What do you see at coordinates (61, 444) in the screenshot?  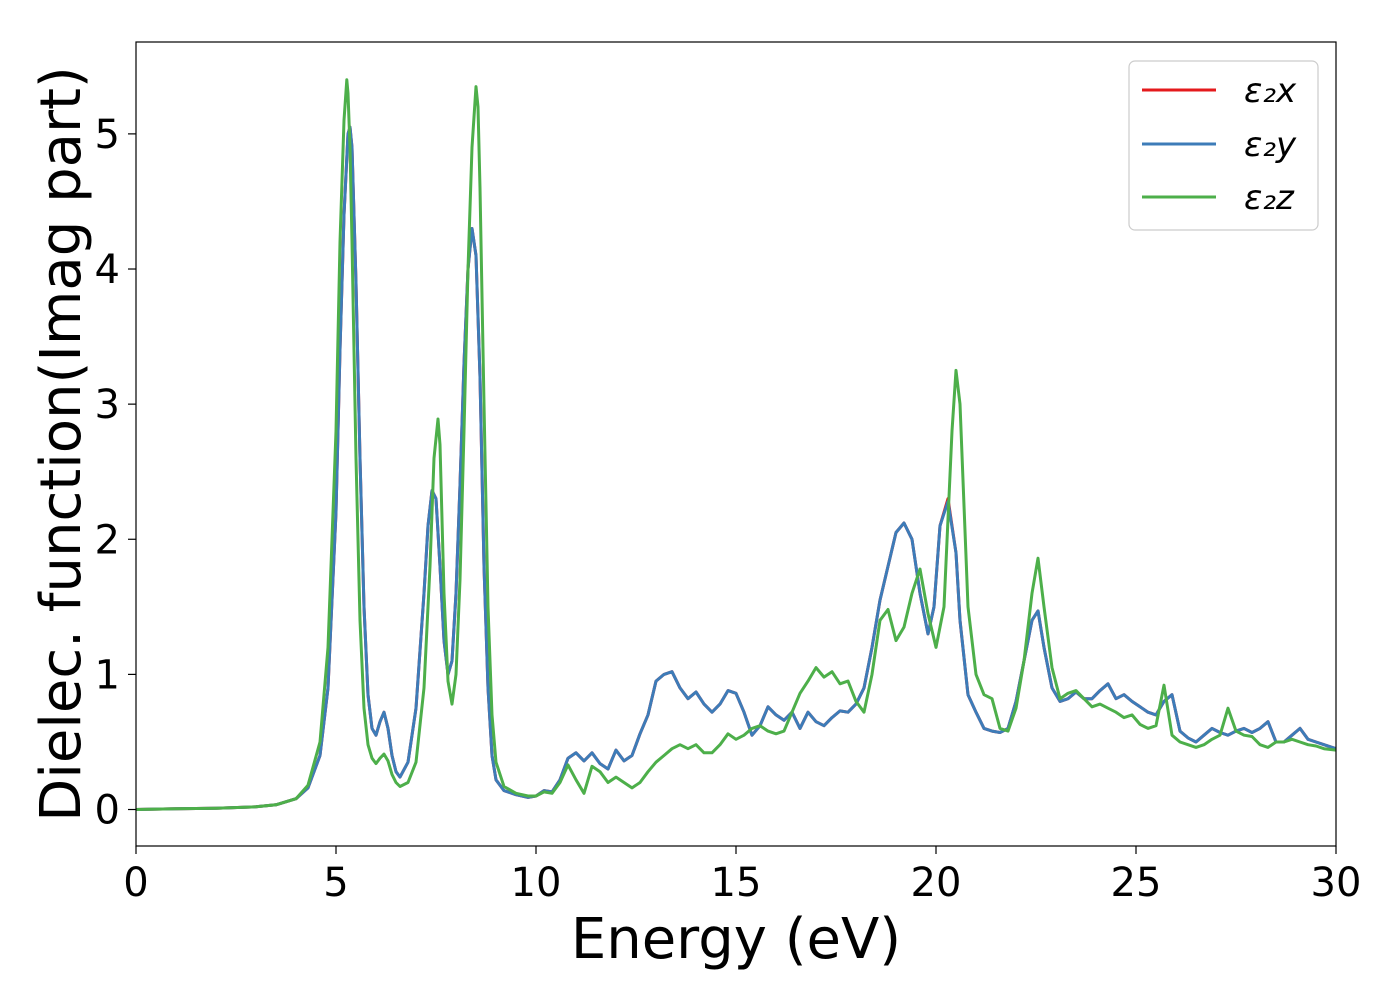 I see `y-axis-label: Dielec. function(Imag part)` at bounding box center [61, 444].